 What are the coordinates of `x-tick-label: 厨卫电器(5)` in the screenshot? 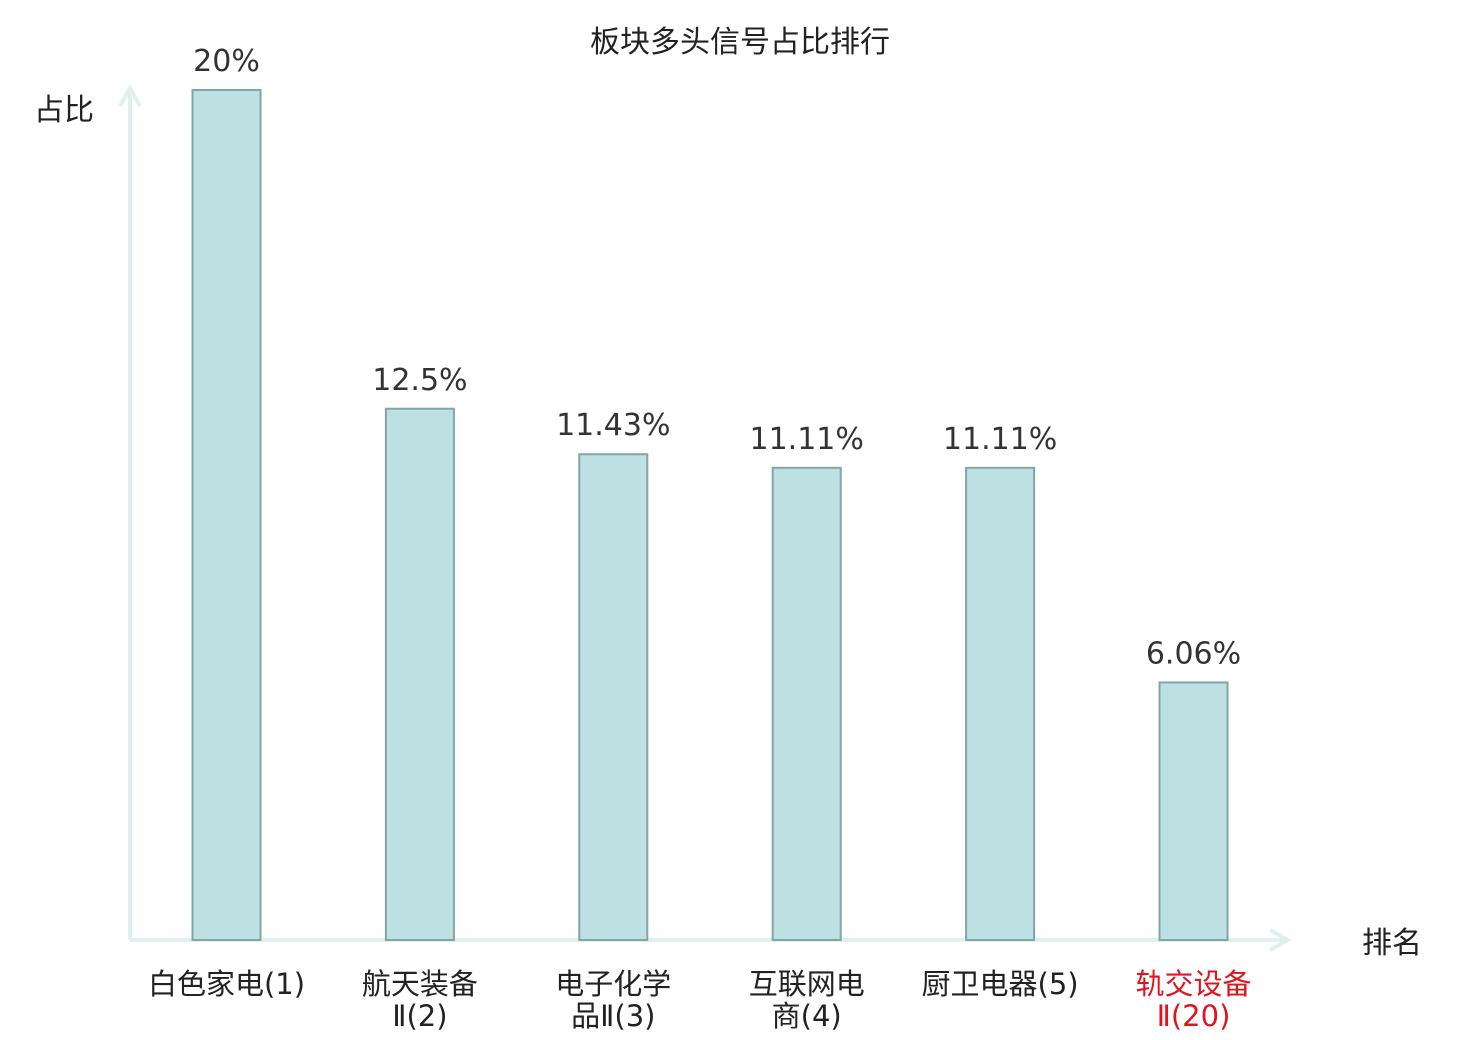 It's located at (1000, 984).